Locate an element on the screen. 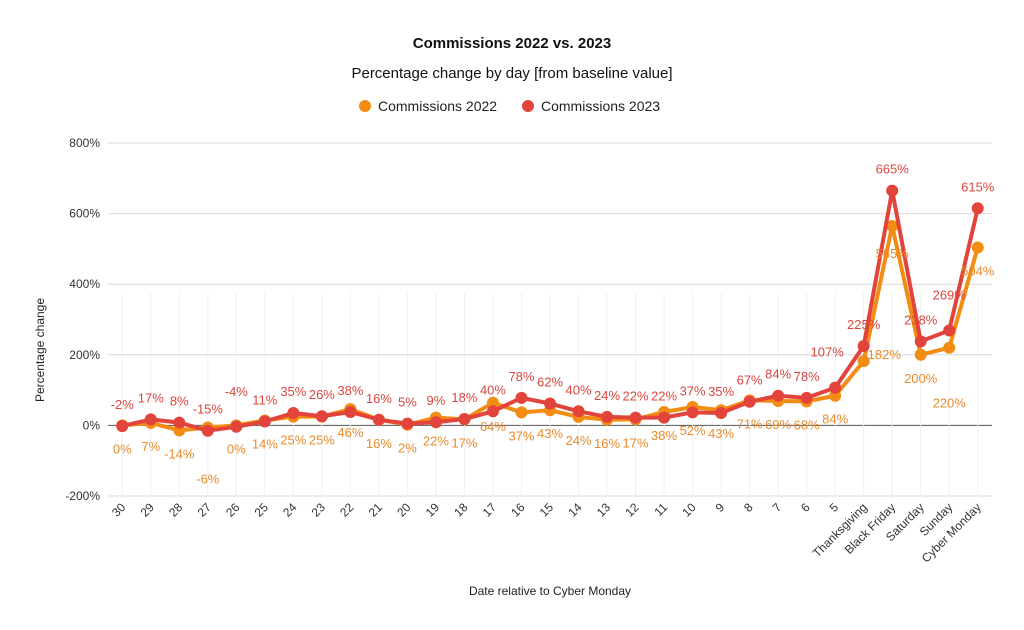 The height and width of the screenshot is (630, 1024). data-label: 38% is located at coordinates (664, 435).